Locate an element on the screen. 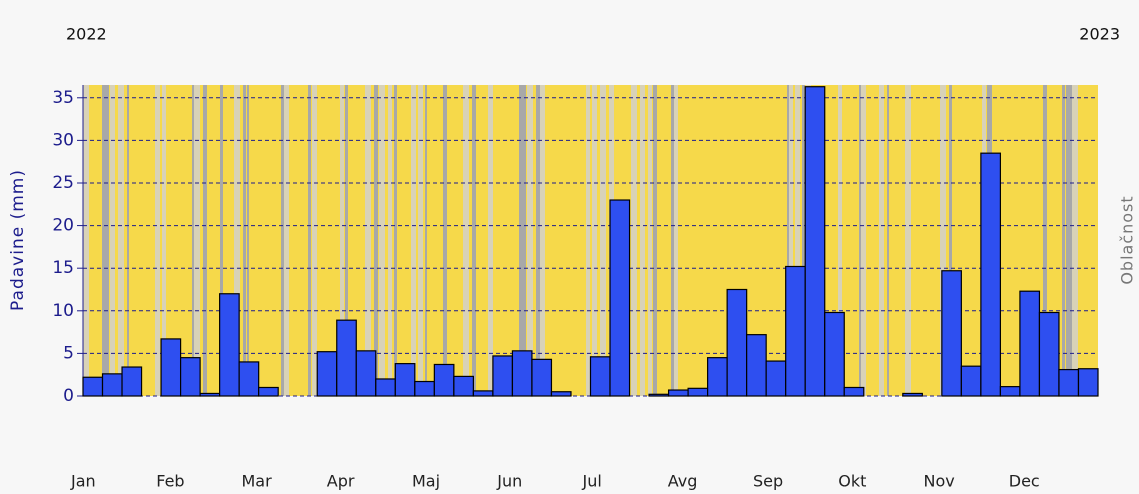  y-tick-label: 0 is located at coordinates (68, 396).